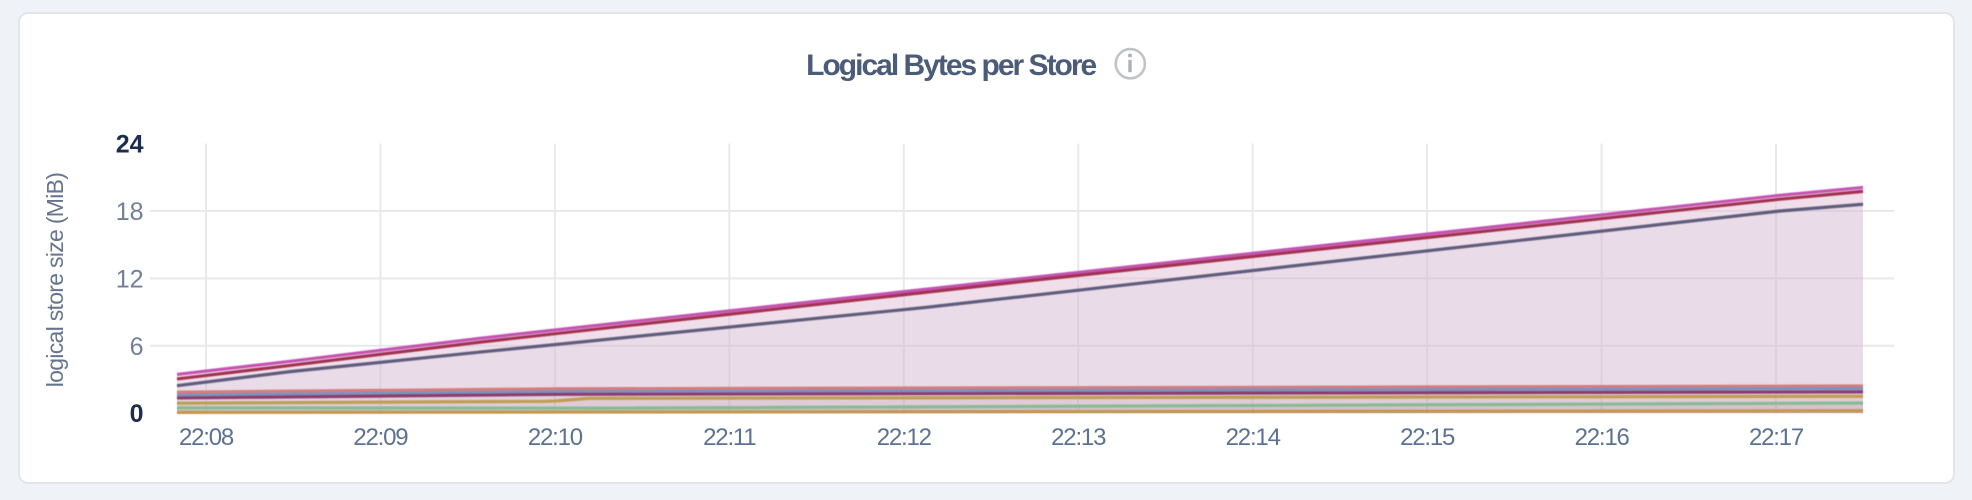 The image size is (1972, 500). I want to click on svg-text: 22:15, so click(1427, 437).